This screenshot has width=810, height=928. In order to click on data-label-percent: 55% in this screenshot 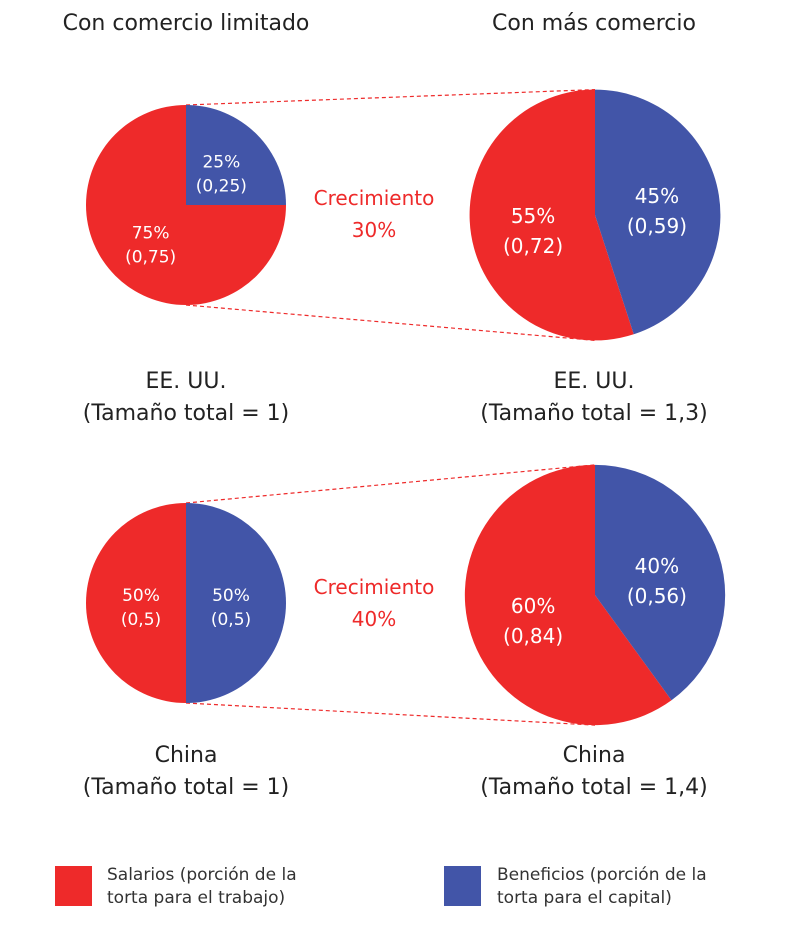, I will do `click(533, 216)`.